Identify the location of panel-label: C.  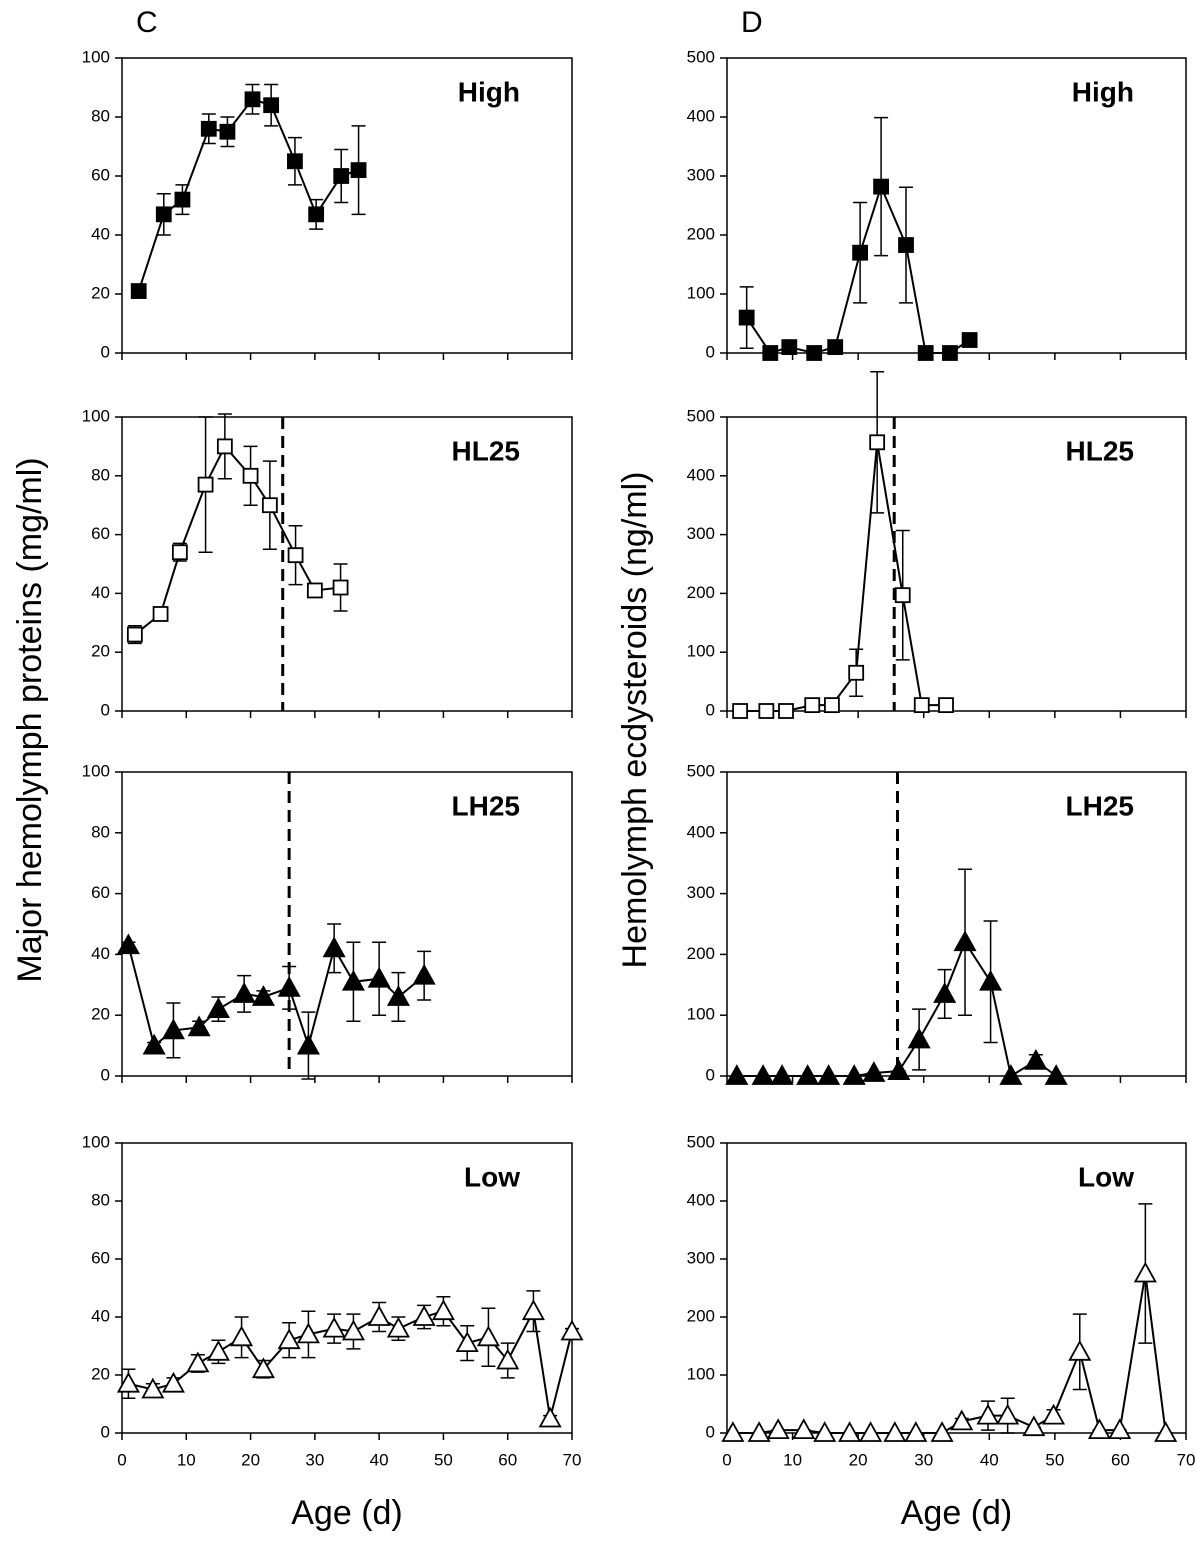
(147, 22).